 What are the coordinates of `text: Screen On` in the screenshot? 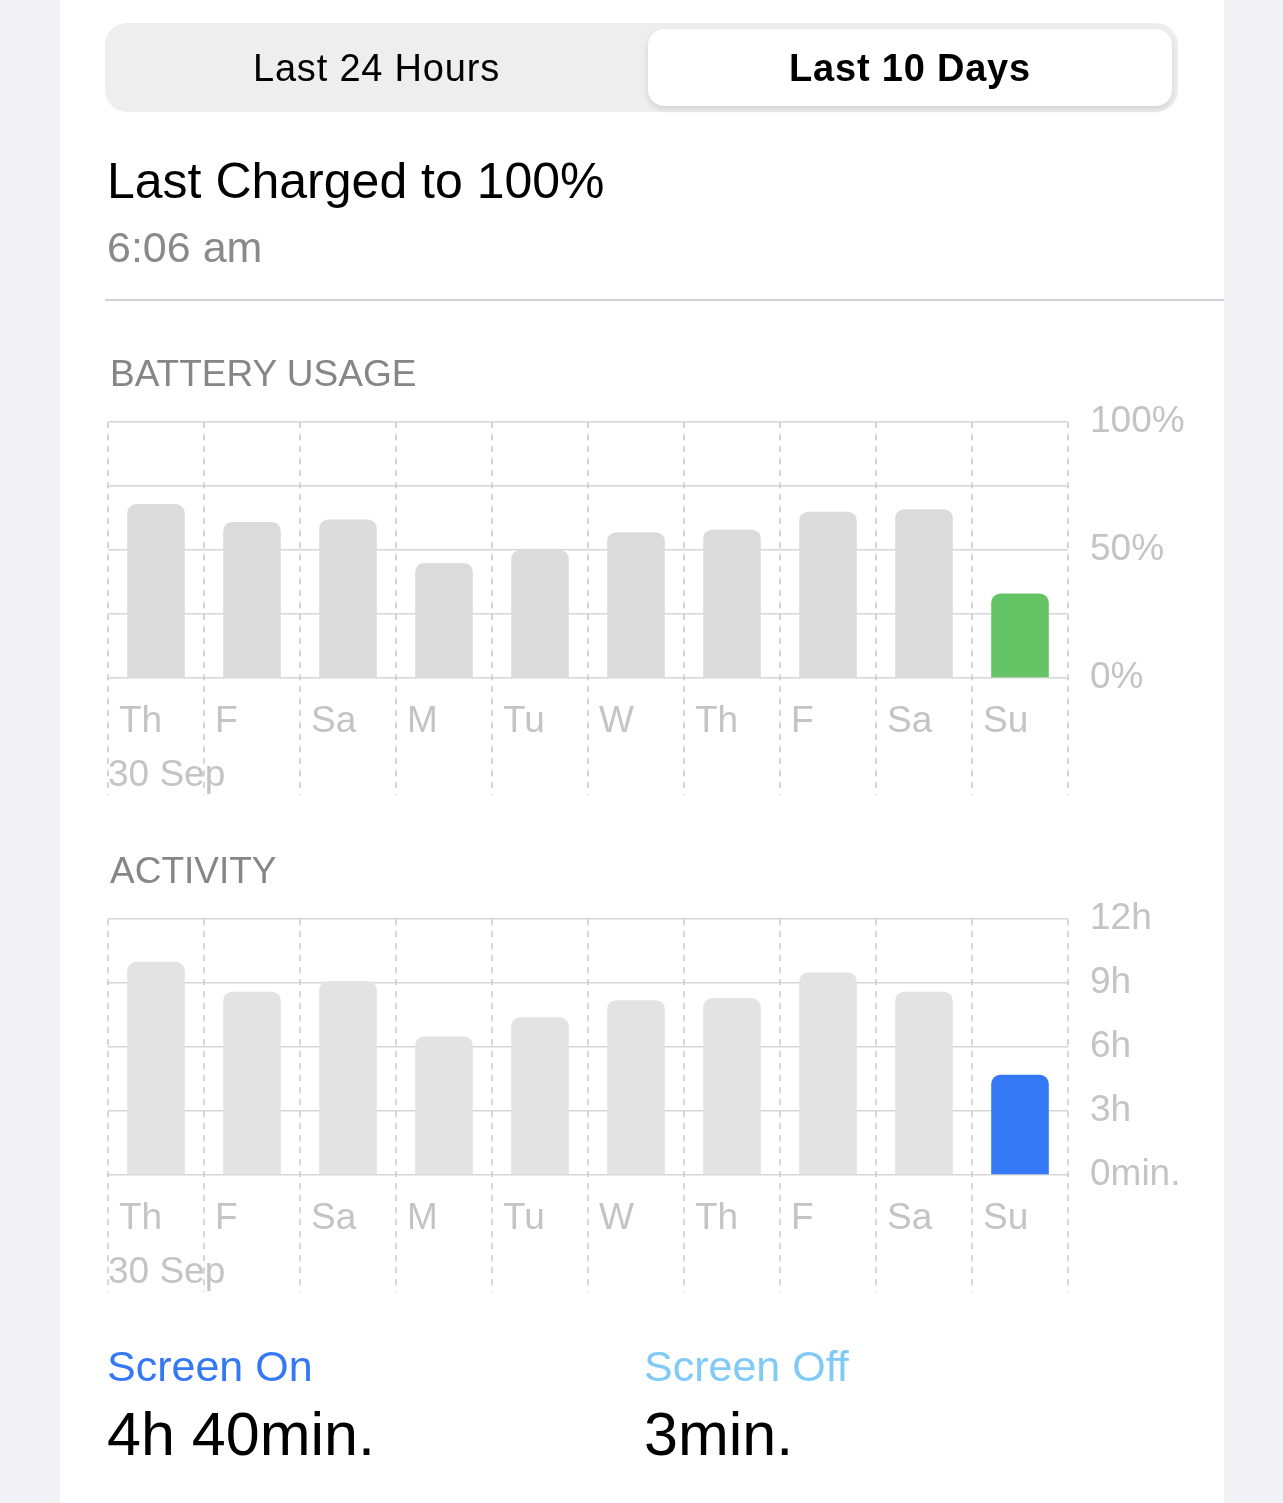 It's located at (210, 1366).